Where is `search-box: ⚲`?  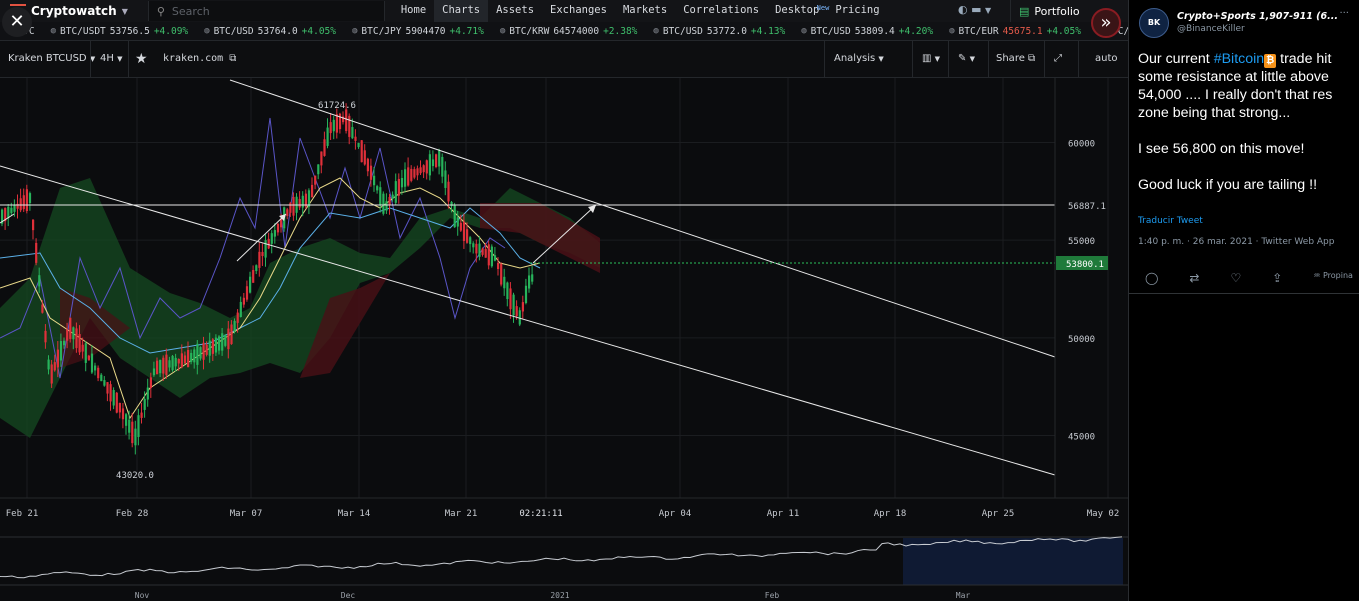
search-box: ⚲ is located at coordinates (266, 11).